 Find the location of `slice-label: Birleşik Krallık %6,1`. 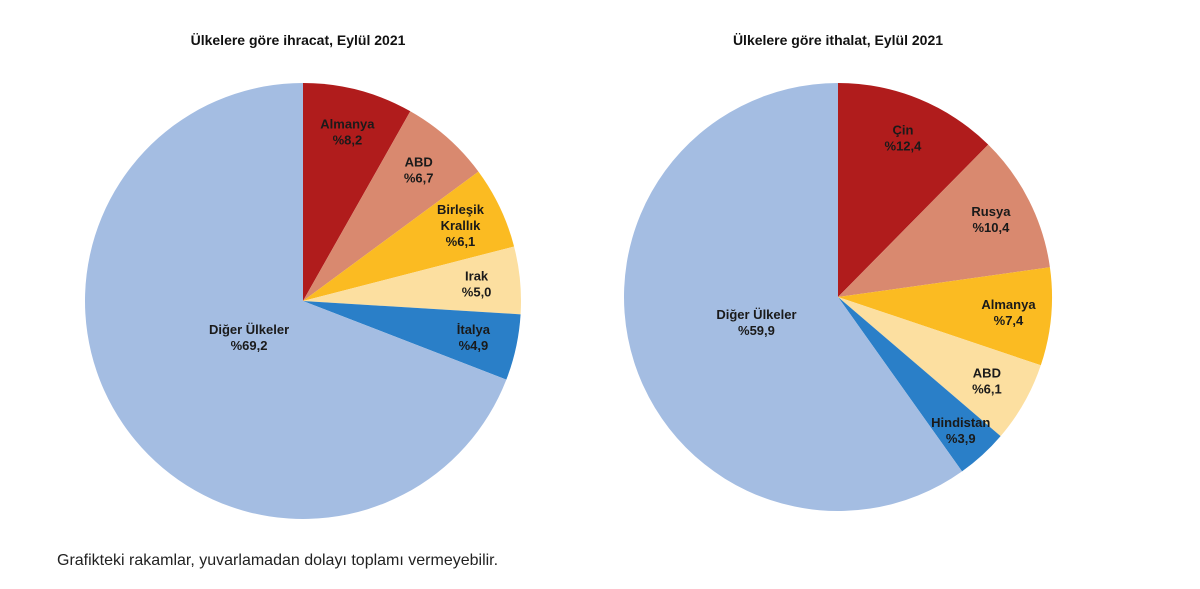

slice-label: Birleşik Krallık %6,1 is located at coordinates (461, 225).